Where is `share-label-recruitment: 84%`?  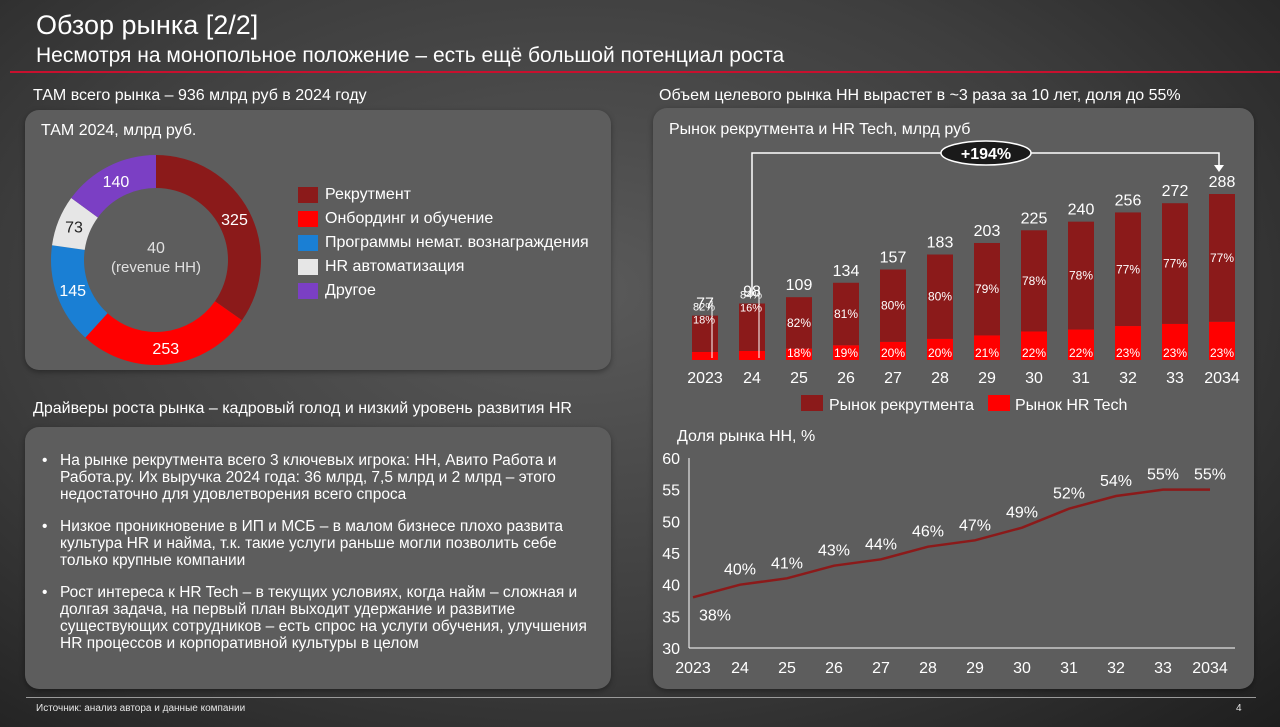
share-label-recruitment: 84% is located at coordinates (751, 296).